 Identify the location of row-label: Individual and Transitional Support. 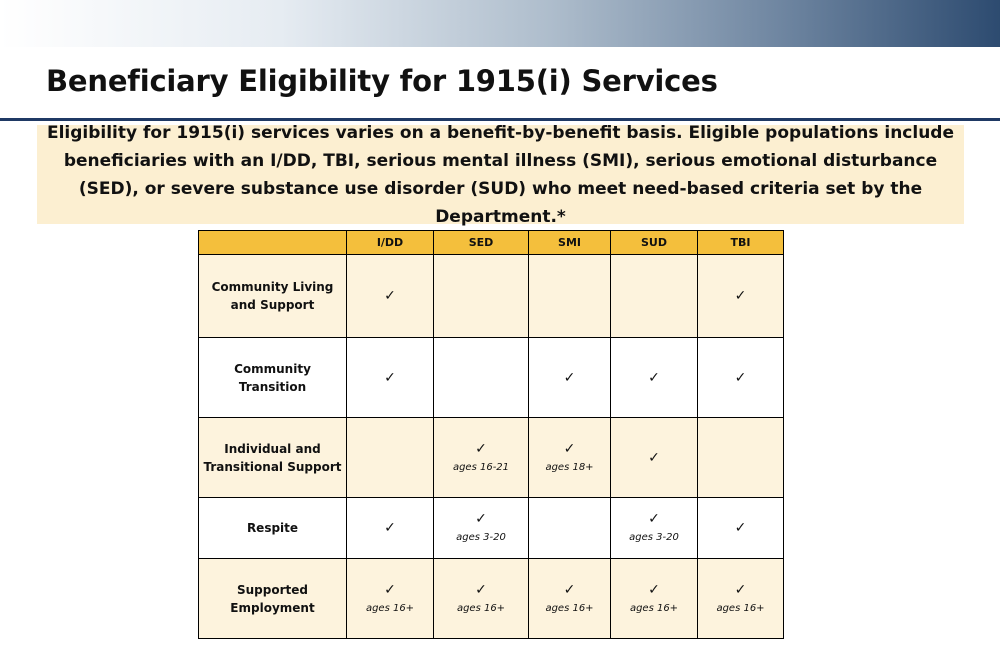
(272, 457).